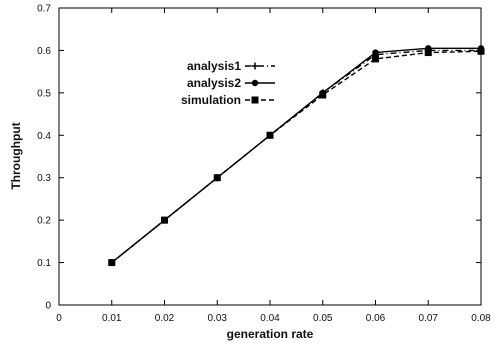  Describe the element at coordinates (211, 100) in the screenshot. I see `legend-label: simulation` at that location.